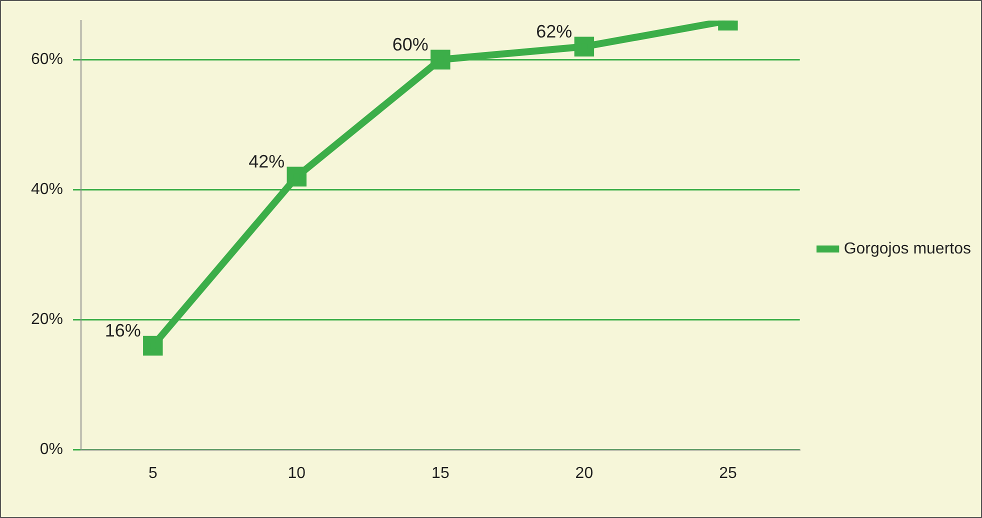 Image resolution: width=982 pixels, height=518 pixels. I want to click on data-label: 16%, so click(122, 330).